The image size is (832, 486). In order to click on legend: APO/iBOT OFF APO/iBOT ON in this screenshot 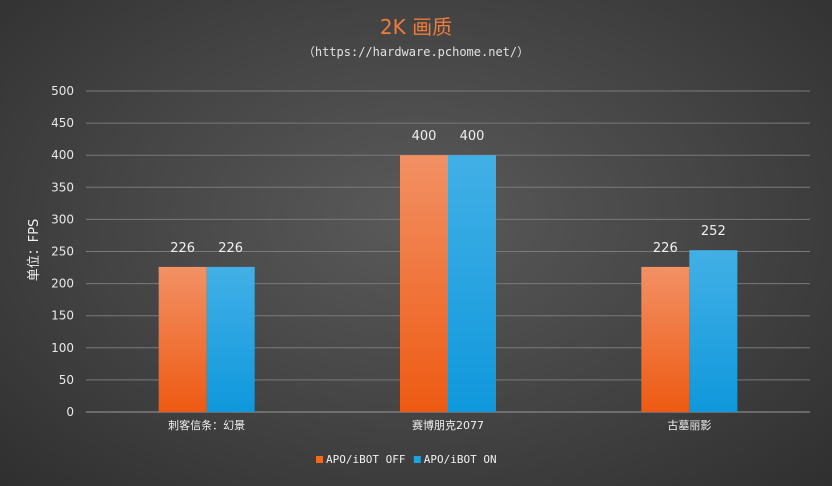, I will do `click(406, 459)`.